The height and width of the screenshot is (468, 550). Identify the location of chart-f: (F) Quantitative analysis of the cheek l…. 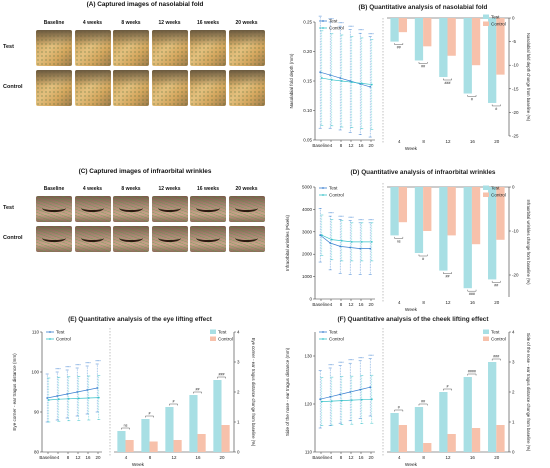
(408, 392).